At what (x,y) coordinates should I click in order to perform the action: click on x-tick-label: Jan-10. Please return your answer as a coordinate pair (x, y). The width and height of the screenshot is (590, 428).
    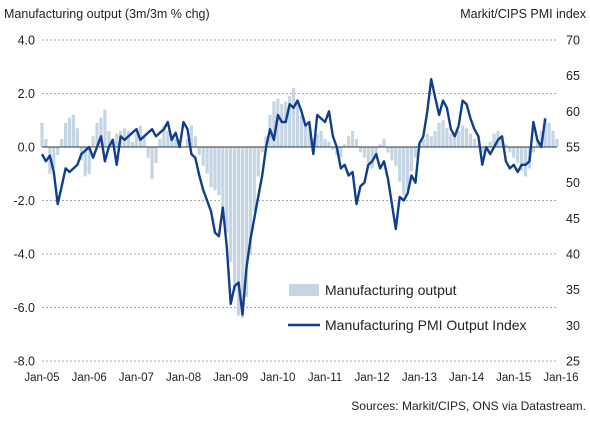
    Looking at the image, I should click on (277, 378).